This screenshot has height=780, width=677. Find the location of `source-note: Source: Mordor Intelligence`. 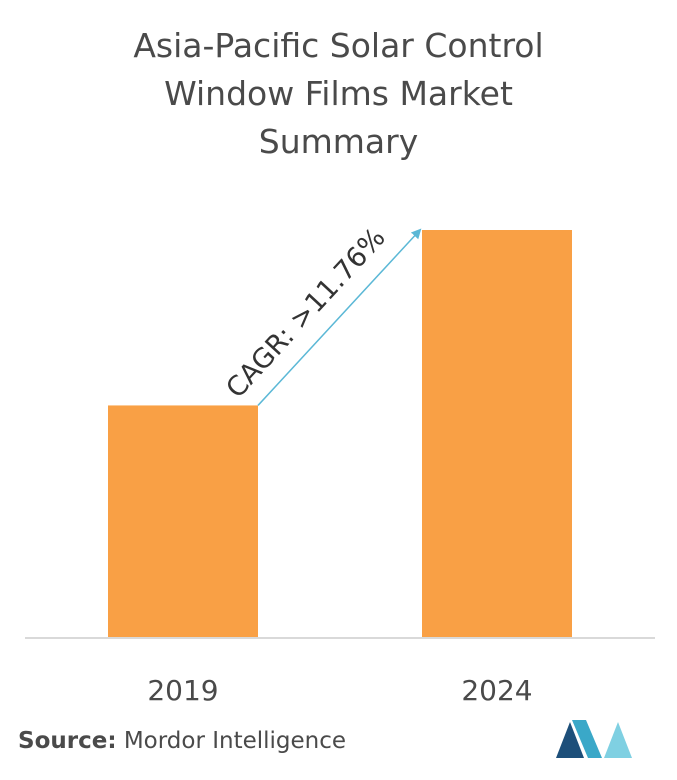

source-note: Source: Mordor Intelligence is located at coordinates (182, 741).